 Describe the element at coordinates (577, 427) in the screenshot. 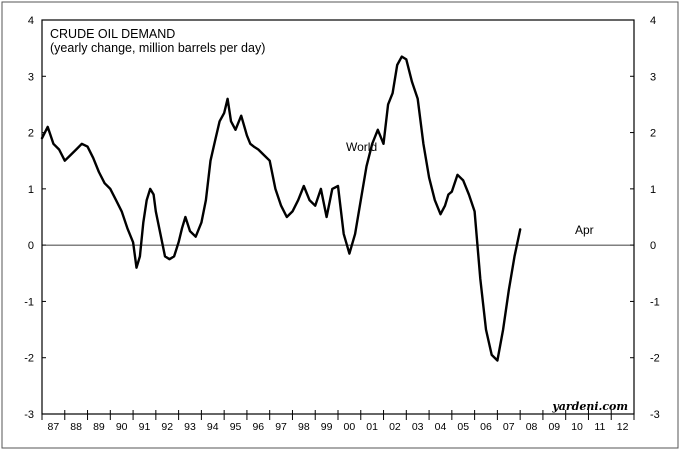

I see `x-tick-label: 10` at that location.